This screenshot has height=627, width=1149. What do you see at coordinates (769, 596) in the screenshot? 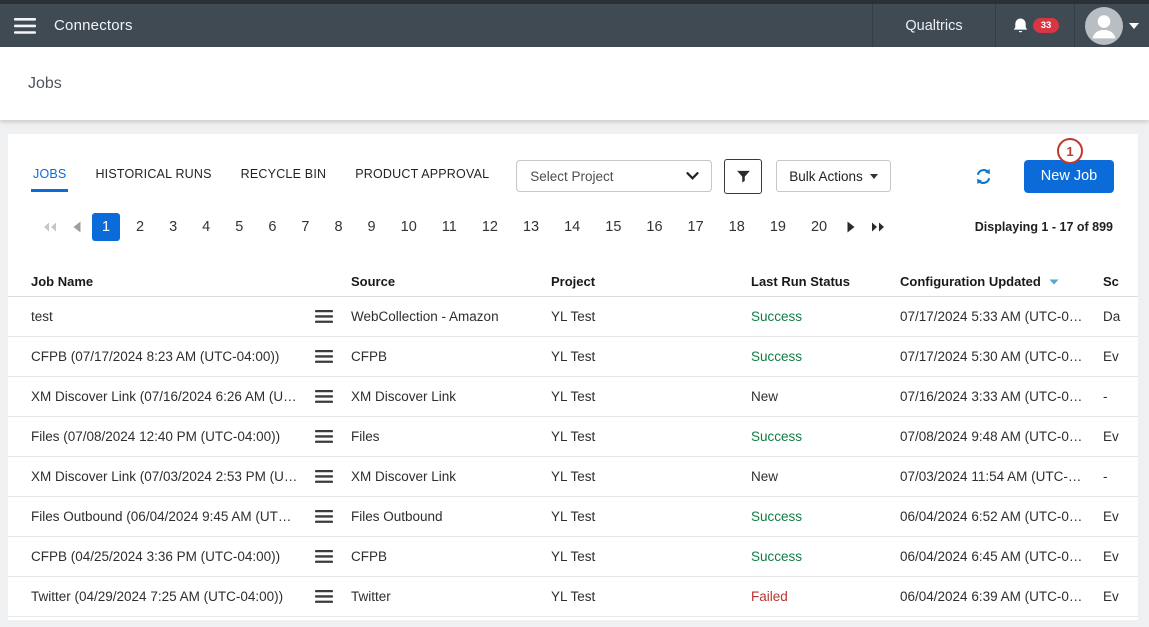
I see `last-run-status-cell: Failed` at bounding box center [769, 596].